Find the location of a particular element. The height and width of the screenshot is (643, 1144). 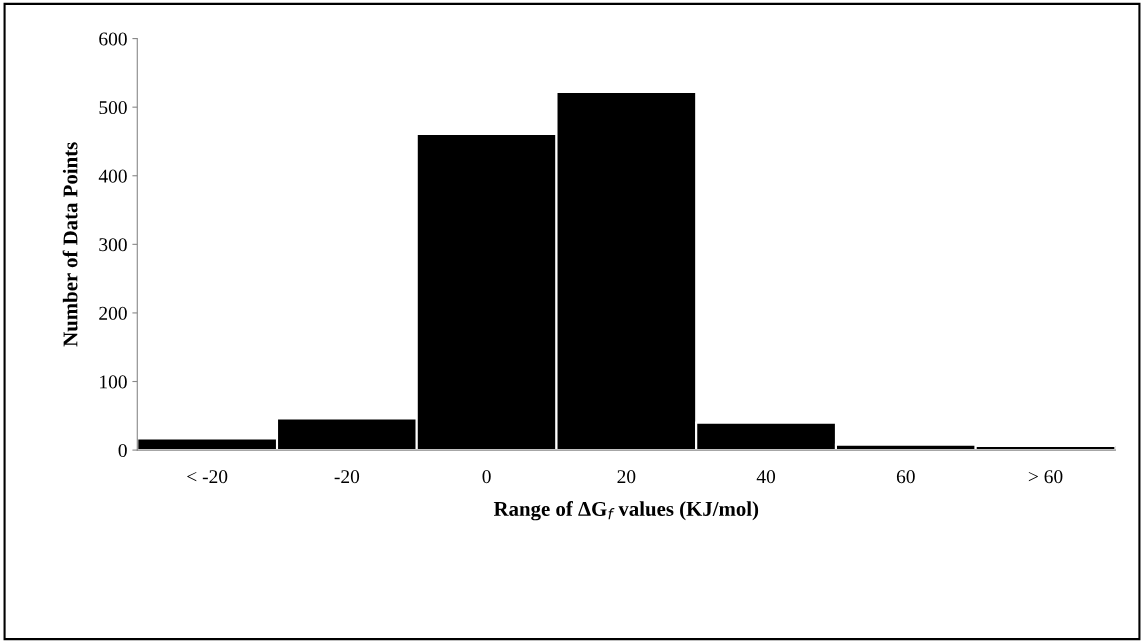

x-axis-title: Range of ΔG$_{f}$ values (KJ/mol) is located at coordinates (626, 511).